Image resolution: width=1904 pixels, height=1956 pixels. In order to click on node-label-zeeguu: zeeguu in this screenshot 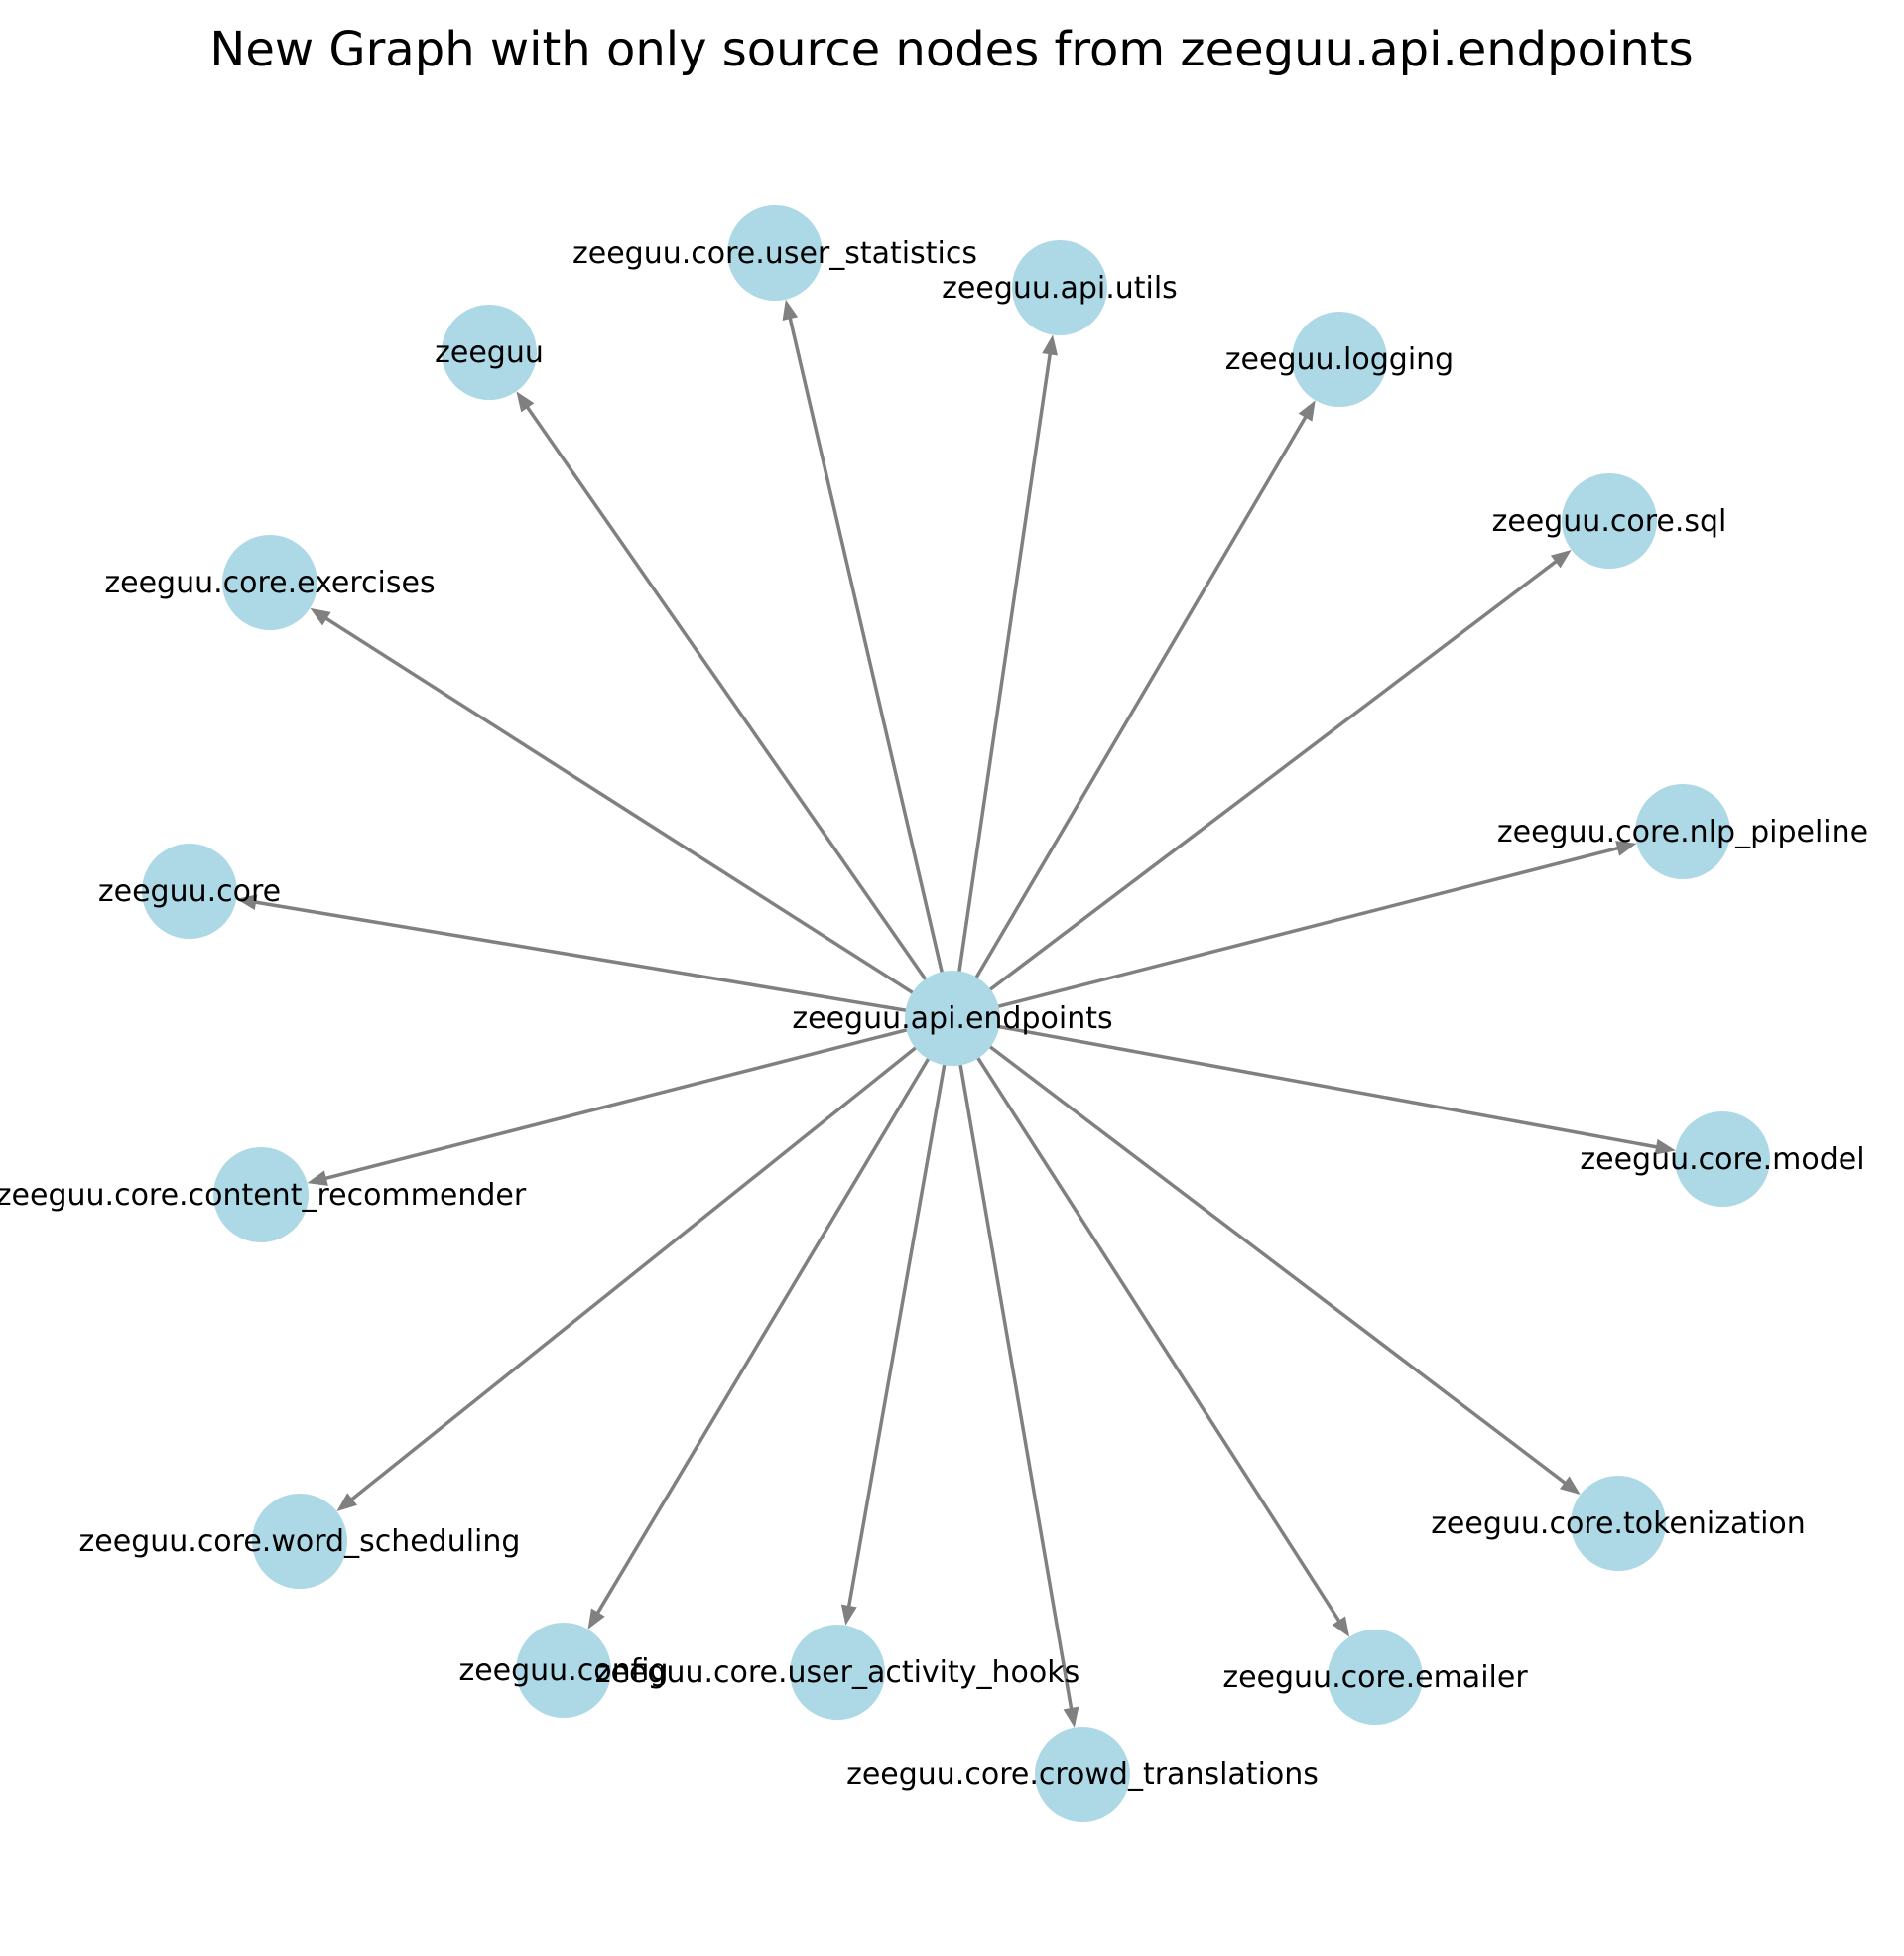, I will do `click(489, 352)`.